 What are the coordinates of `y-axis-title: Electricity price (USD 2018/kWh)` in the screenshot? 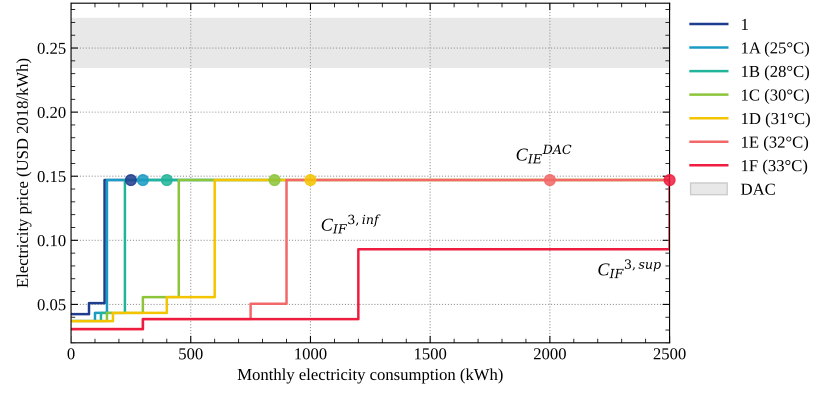 It's located at (24, 173).